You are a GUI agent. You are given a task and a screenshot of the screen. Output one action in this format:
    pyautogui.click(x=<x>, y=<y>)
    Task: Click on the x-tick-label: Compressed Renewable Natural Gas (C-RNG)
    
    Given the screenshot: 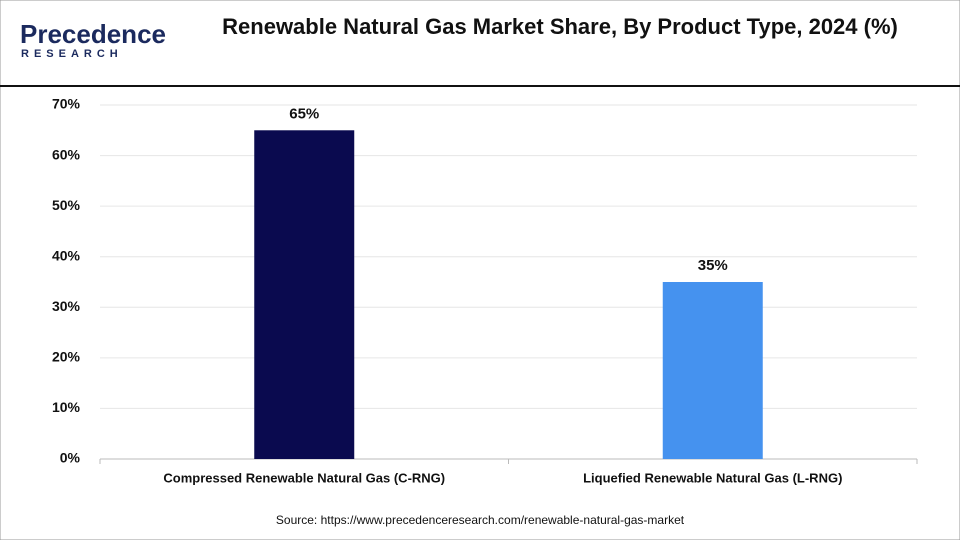 What is the action you would take?
    pyautogui.click(x=304, y=477)
    